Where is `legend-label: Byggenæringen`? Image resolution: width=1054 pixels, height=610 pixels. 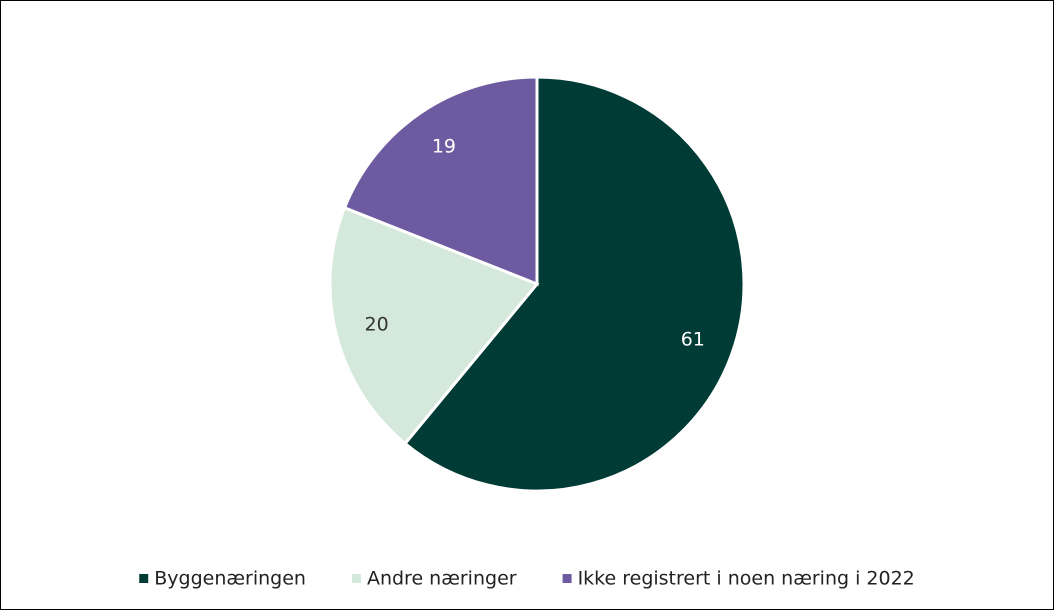
legend-label: Byggenæringen is located at coordinates (230, 579).